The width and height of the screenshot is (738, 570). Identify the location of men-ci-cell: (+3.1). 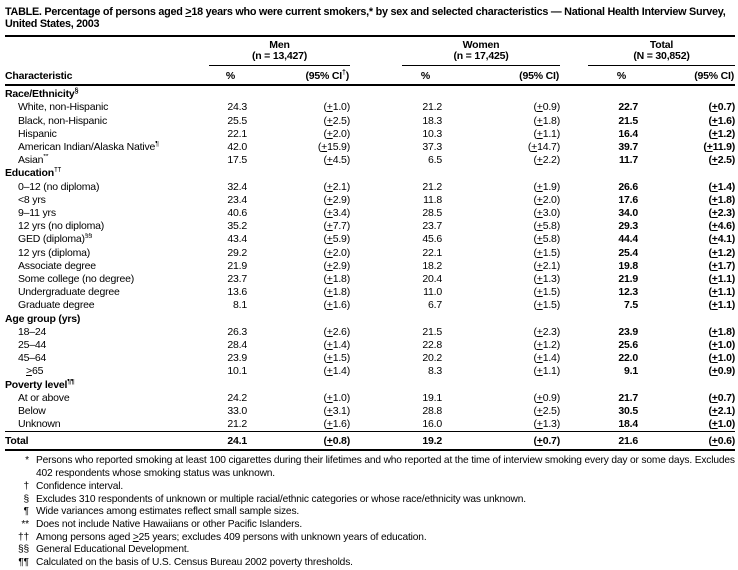
(336, 411).